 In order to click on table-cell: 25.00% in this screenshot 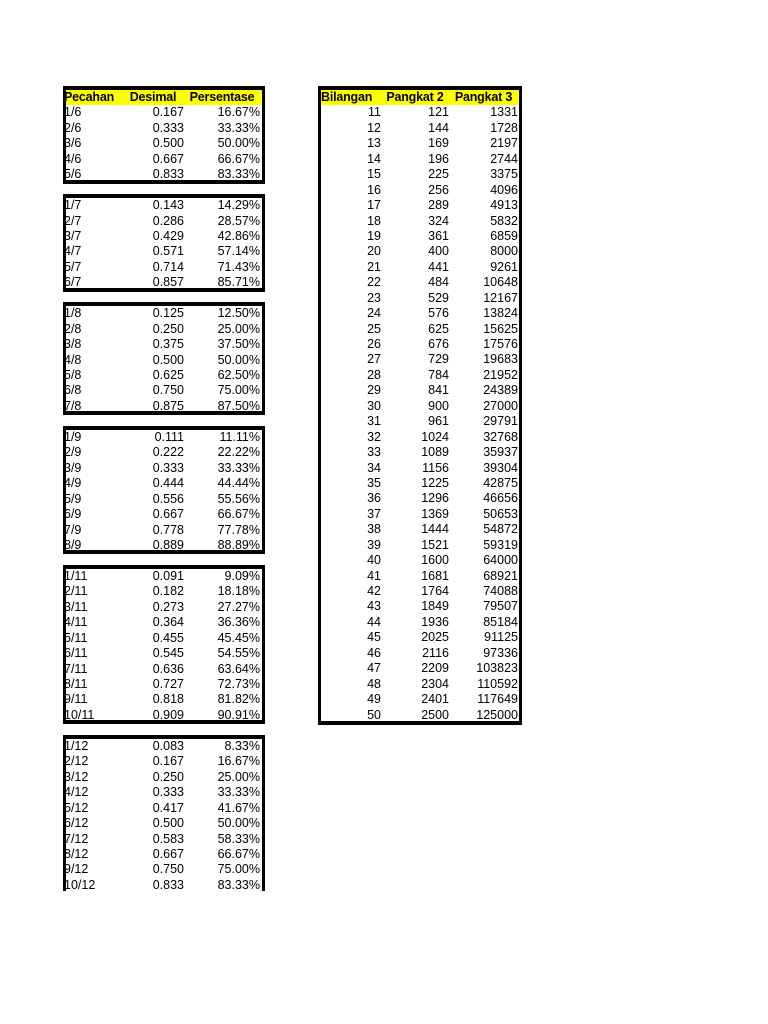, I will do `click(238, 328)`.